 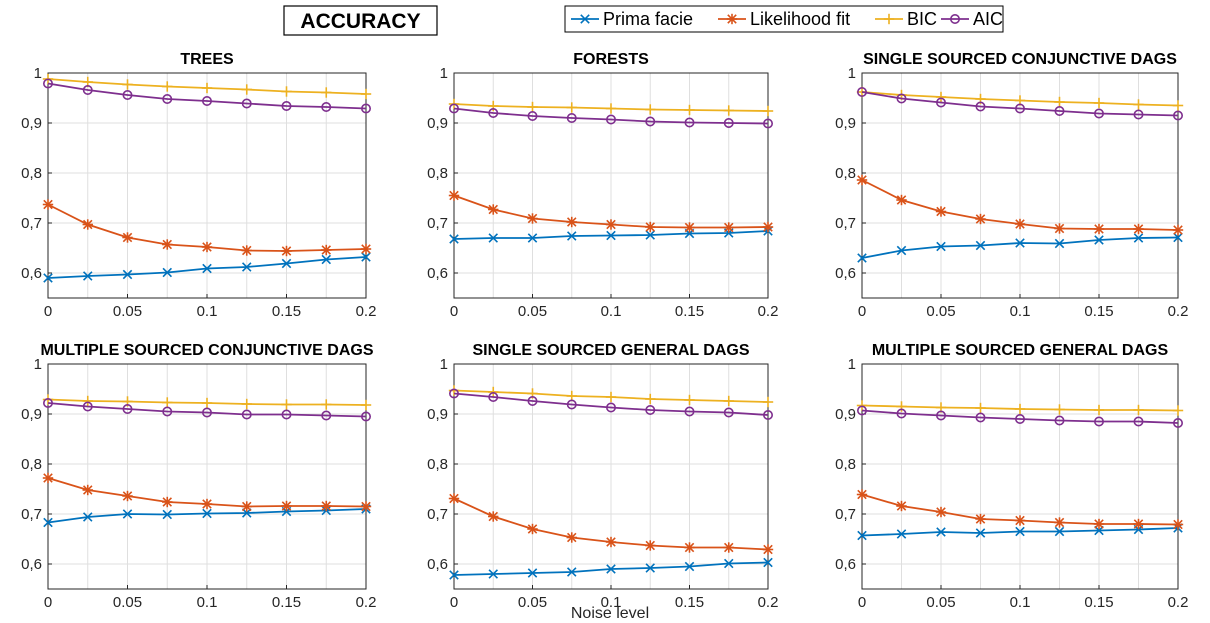 I want to click on legend: Prima facie Likelihood fit BIC AIC, so click(x=787, y=19).